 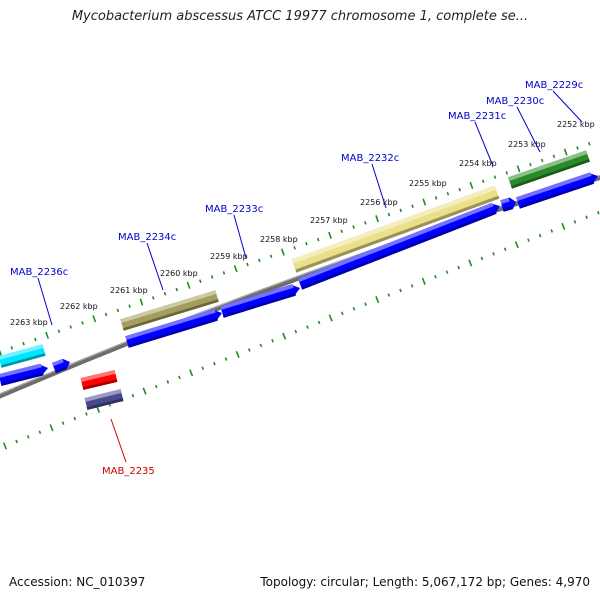 What do you see at coordinates (515, 101) in the screenshot?
I see `gene-label-mab-2230c: MAB_2230c` at bounding box center [515, 101].